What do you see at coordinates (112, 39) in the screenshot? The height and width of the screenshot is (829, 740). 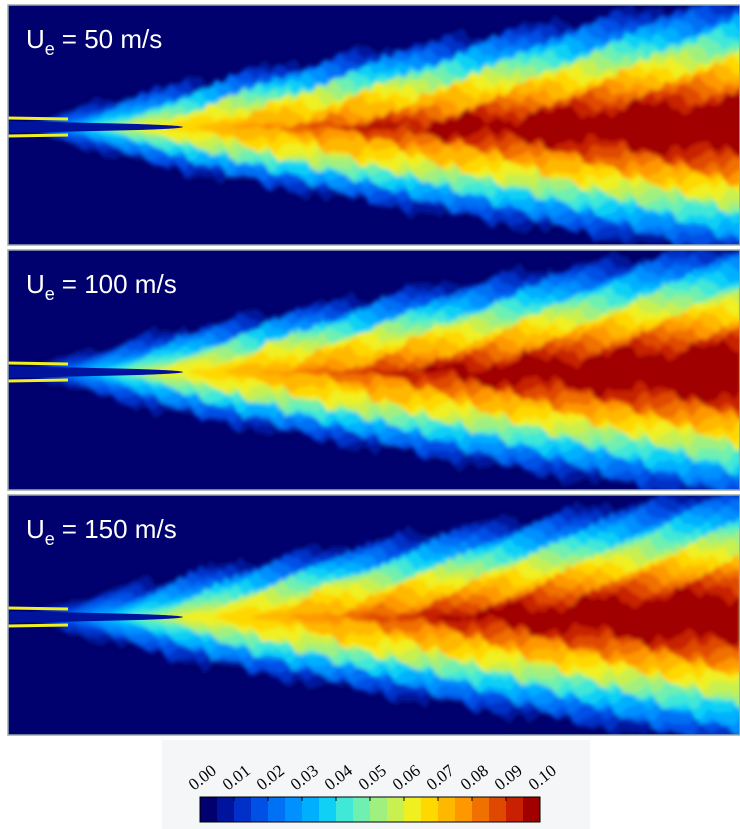 I see `label-text: = 50 m/s` at bounding box center [112, 39].